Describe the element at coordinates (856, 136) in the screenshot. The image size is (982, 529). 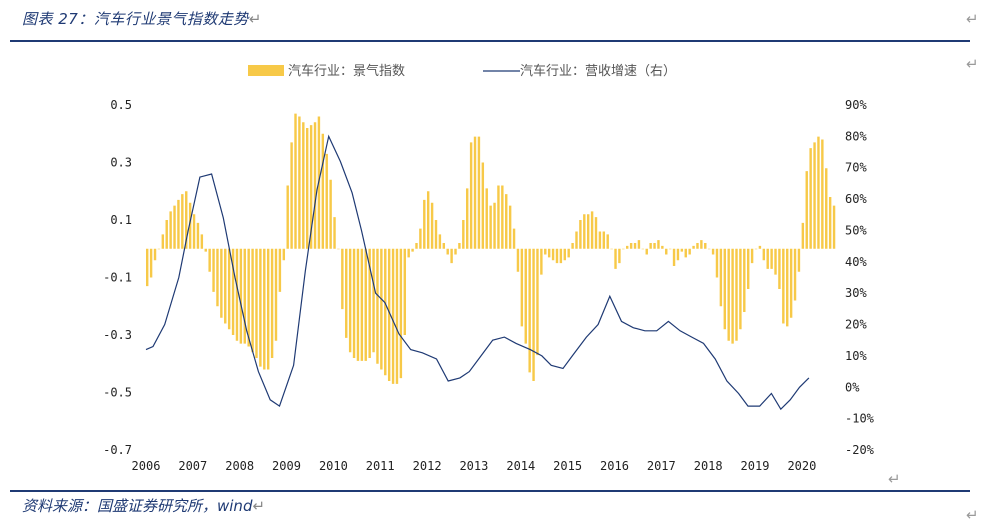
I see `right-tick-label: 80%` at that location.